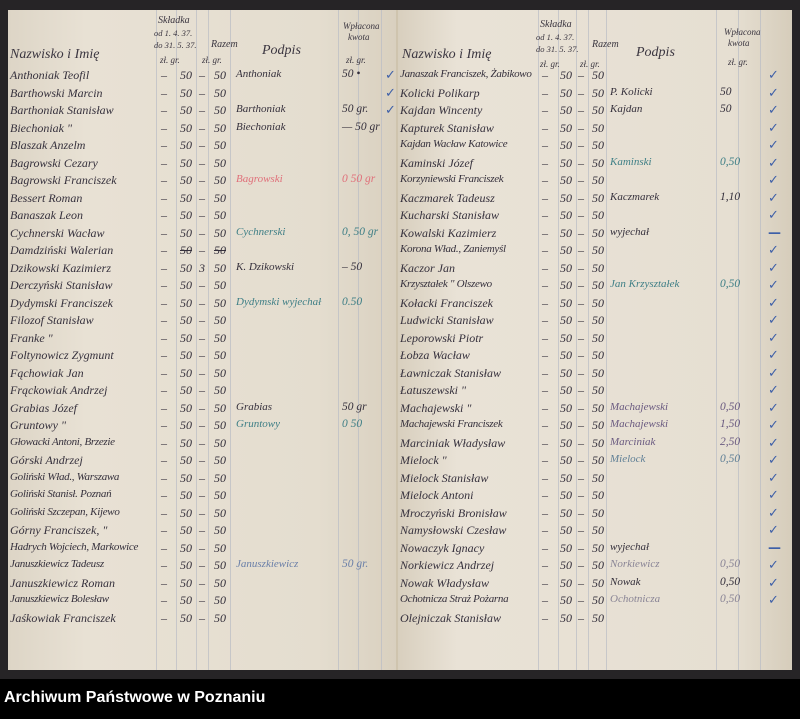  Describe the element at coordinates (352, 424) in the screenshot. I see `paid-amount: 0 50` at that location.